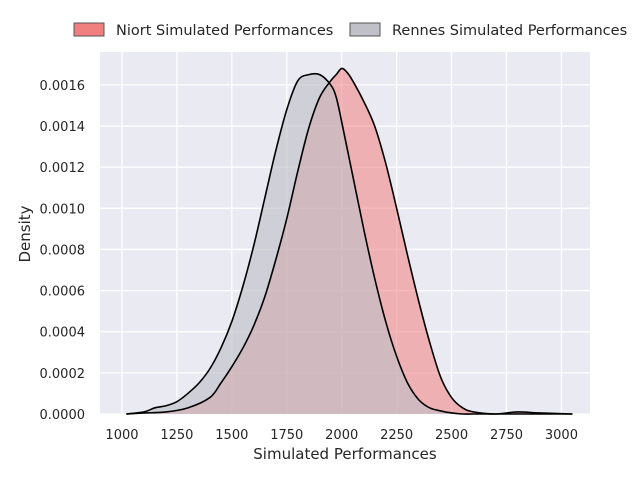 Image resolution: width=640 pixels, height=480 pixels. I want to click on x-tick-label: 1750, so click(286, 435).